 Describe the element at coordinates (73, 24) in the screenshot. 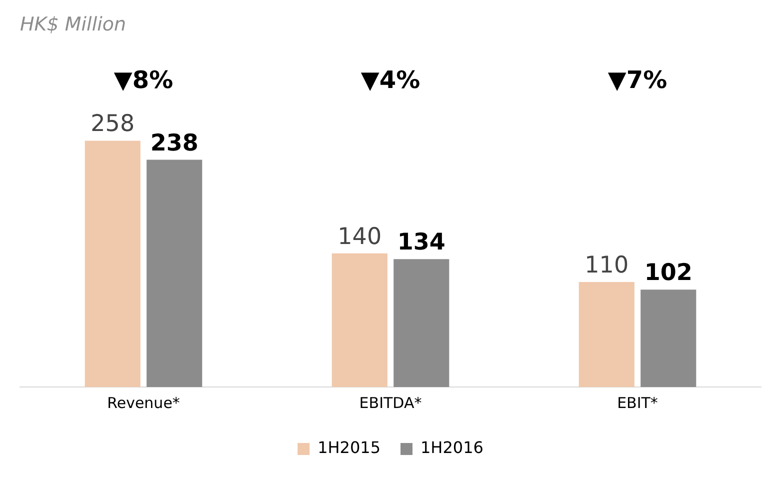

I see `chart-title: HK$ Million` at that location.